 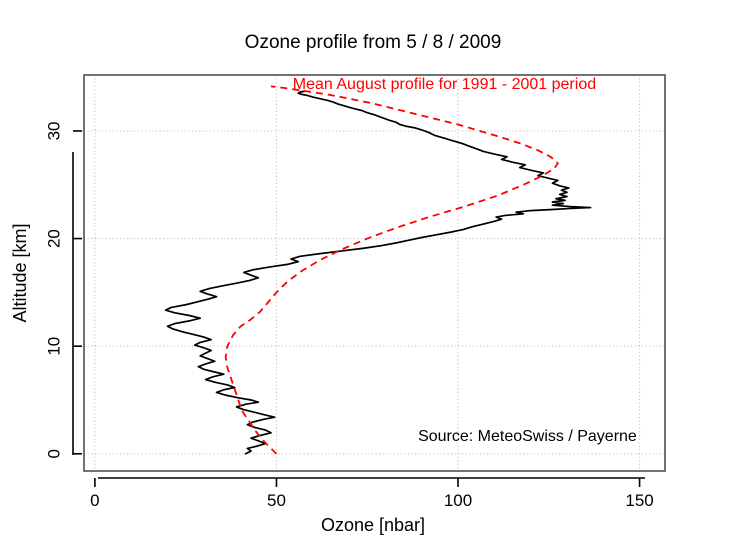 I want to click on x-tick-label: 100, so click(x=458, y=500).